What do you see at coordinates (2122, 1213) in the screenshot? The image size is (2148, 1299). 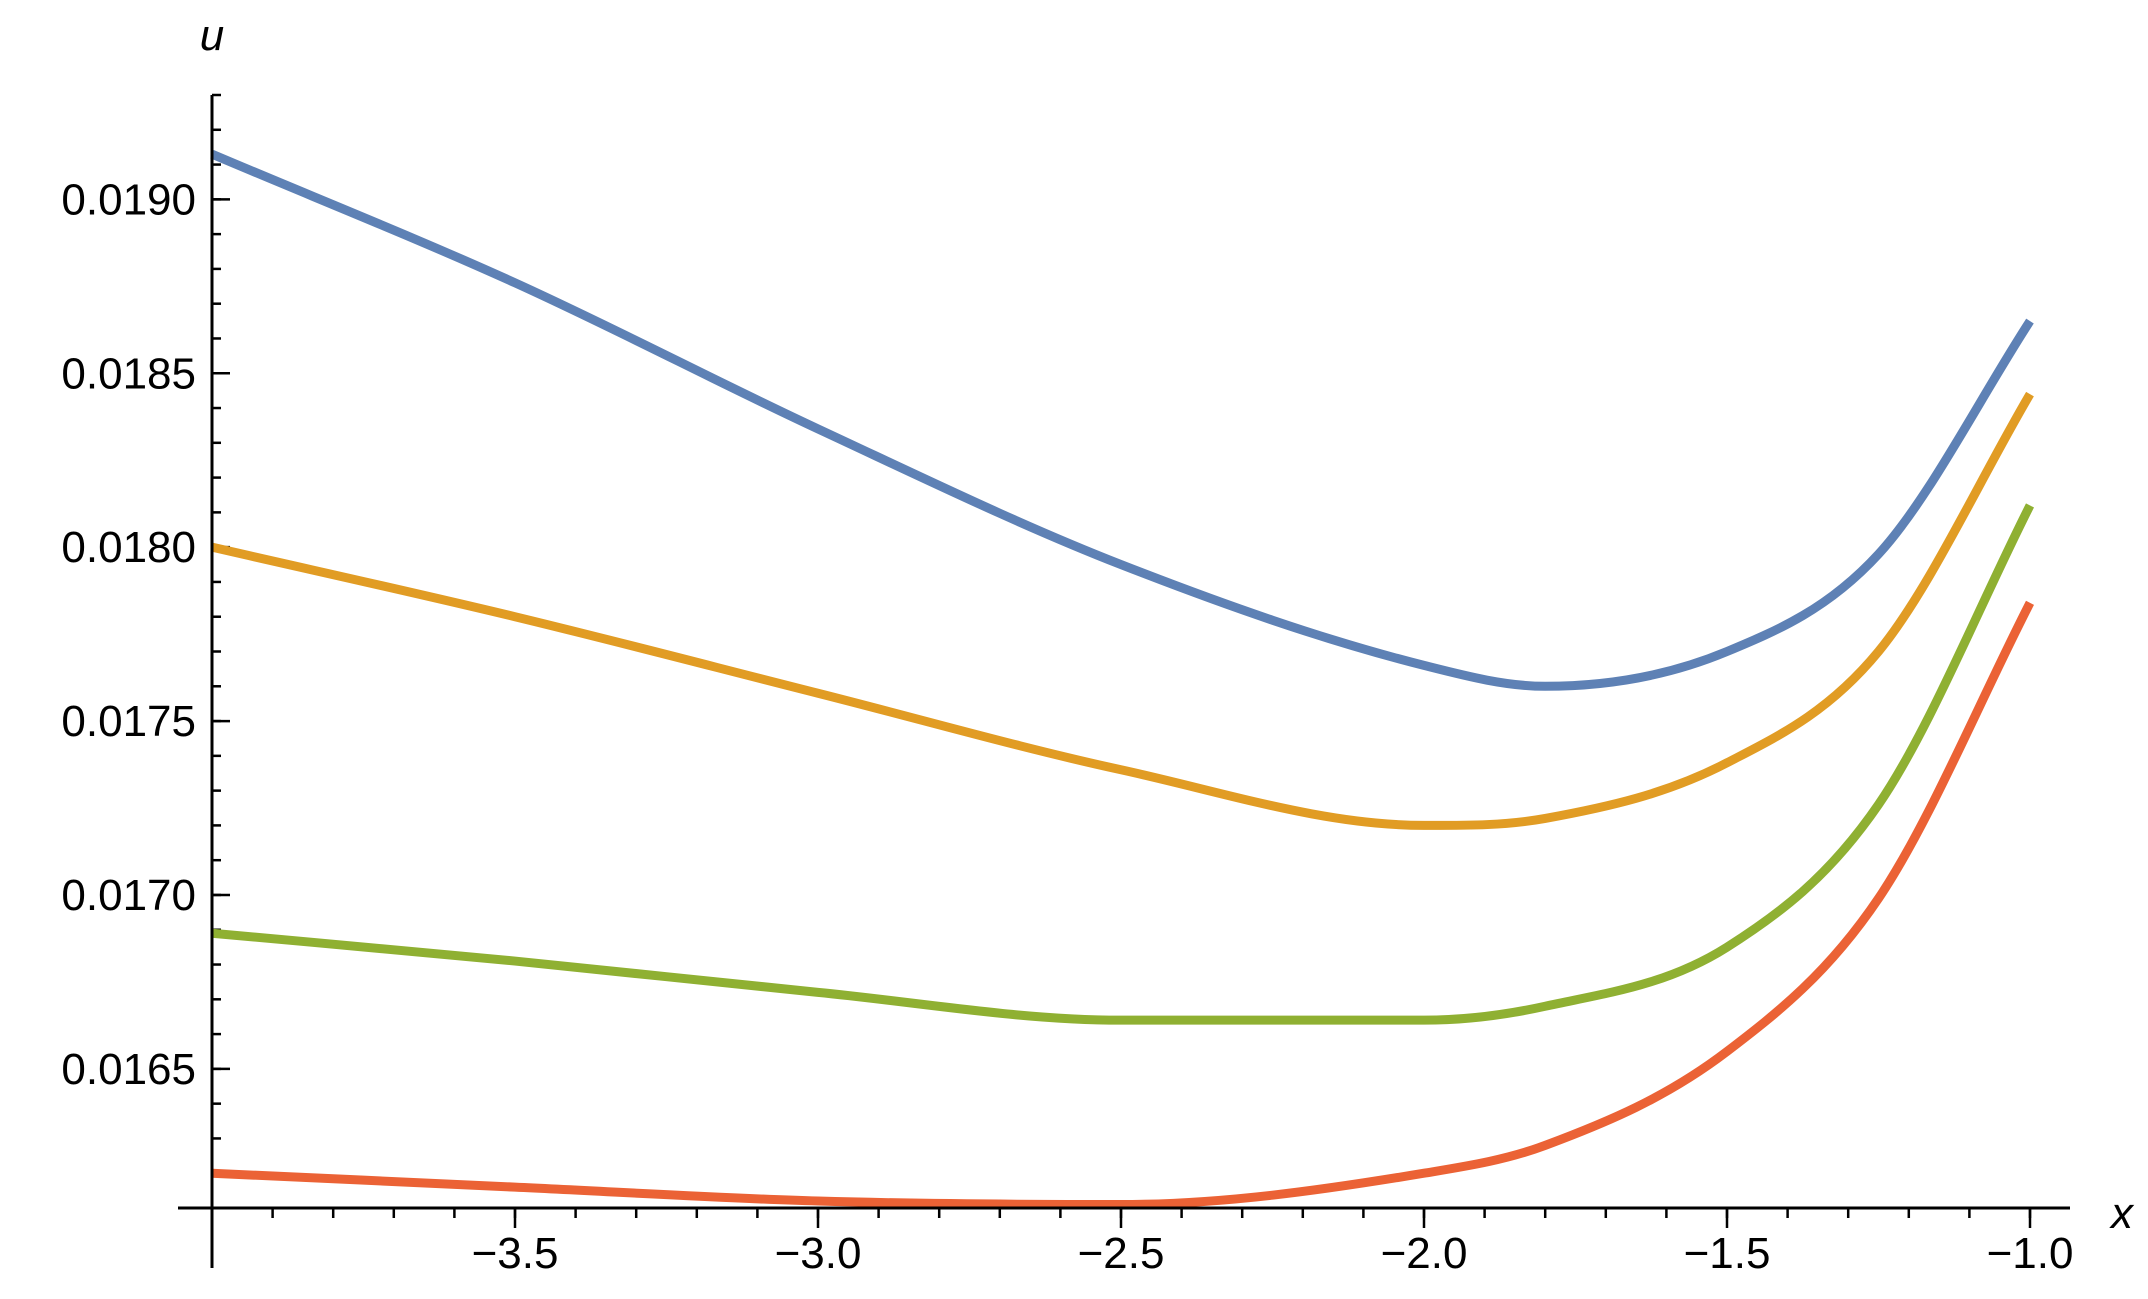 I see `x-axis-title: x` at bounding box center [2122, 1213].